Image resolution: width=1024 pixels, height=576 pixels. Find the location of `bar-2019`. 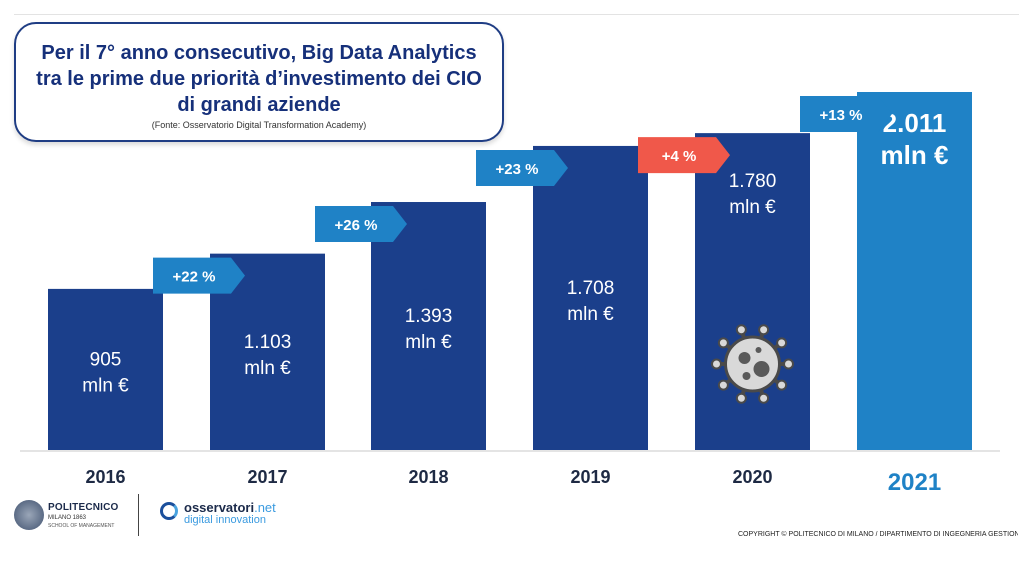

bar-2019 is located at coordinates (590, 298).